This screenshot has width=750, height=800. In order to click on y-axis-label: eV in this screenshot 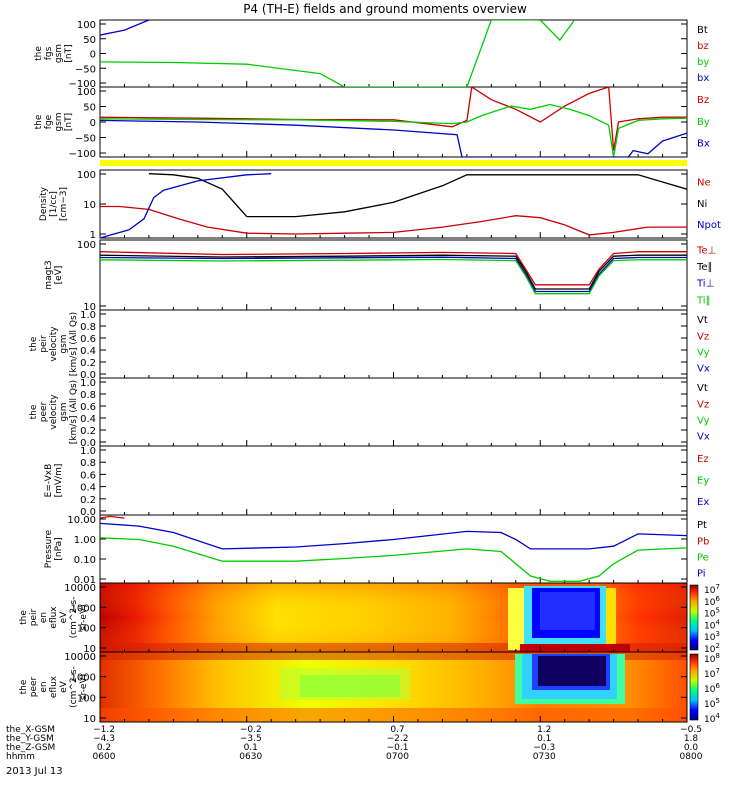, I will do `click(64, 686)`.